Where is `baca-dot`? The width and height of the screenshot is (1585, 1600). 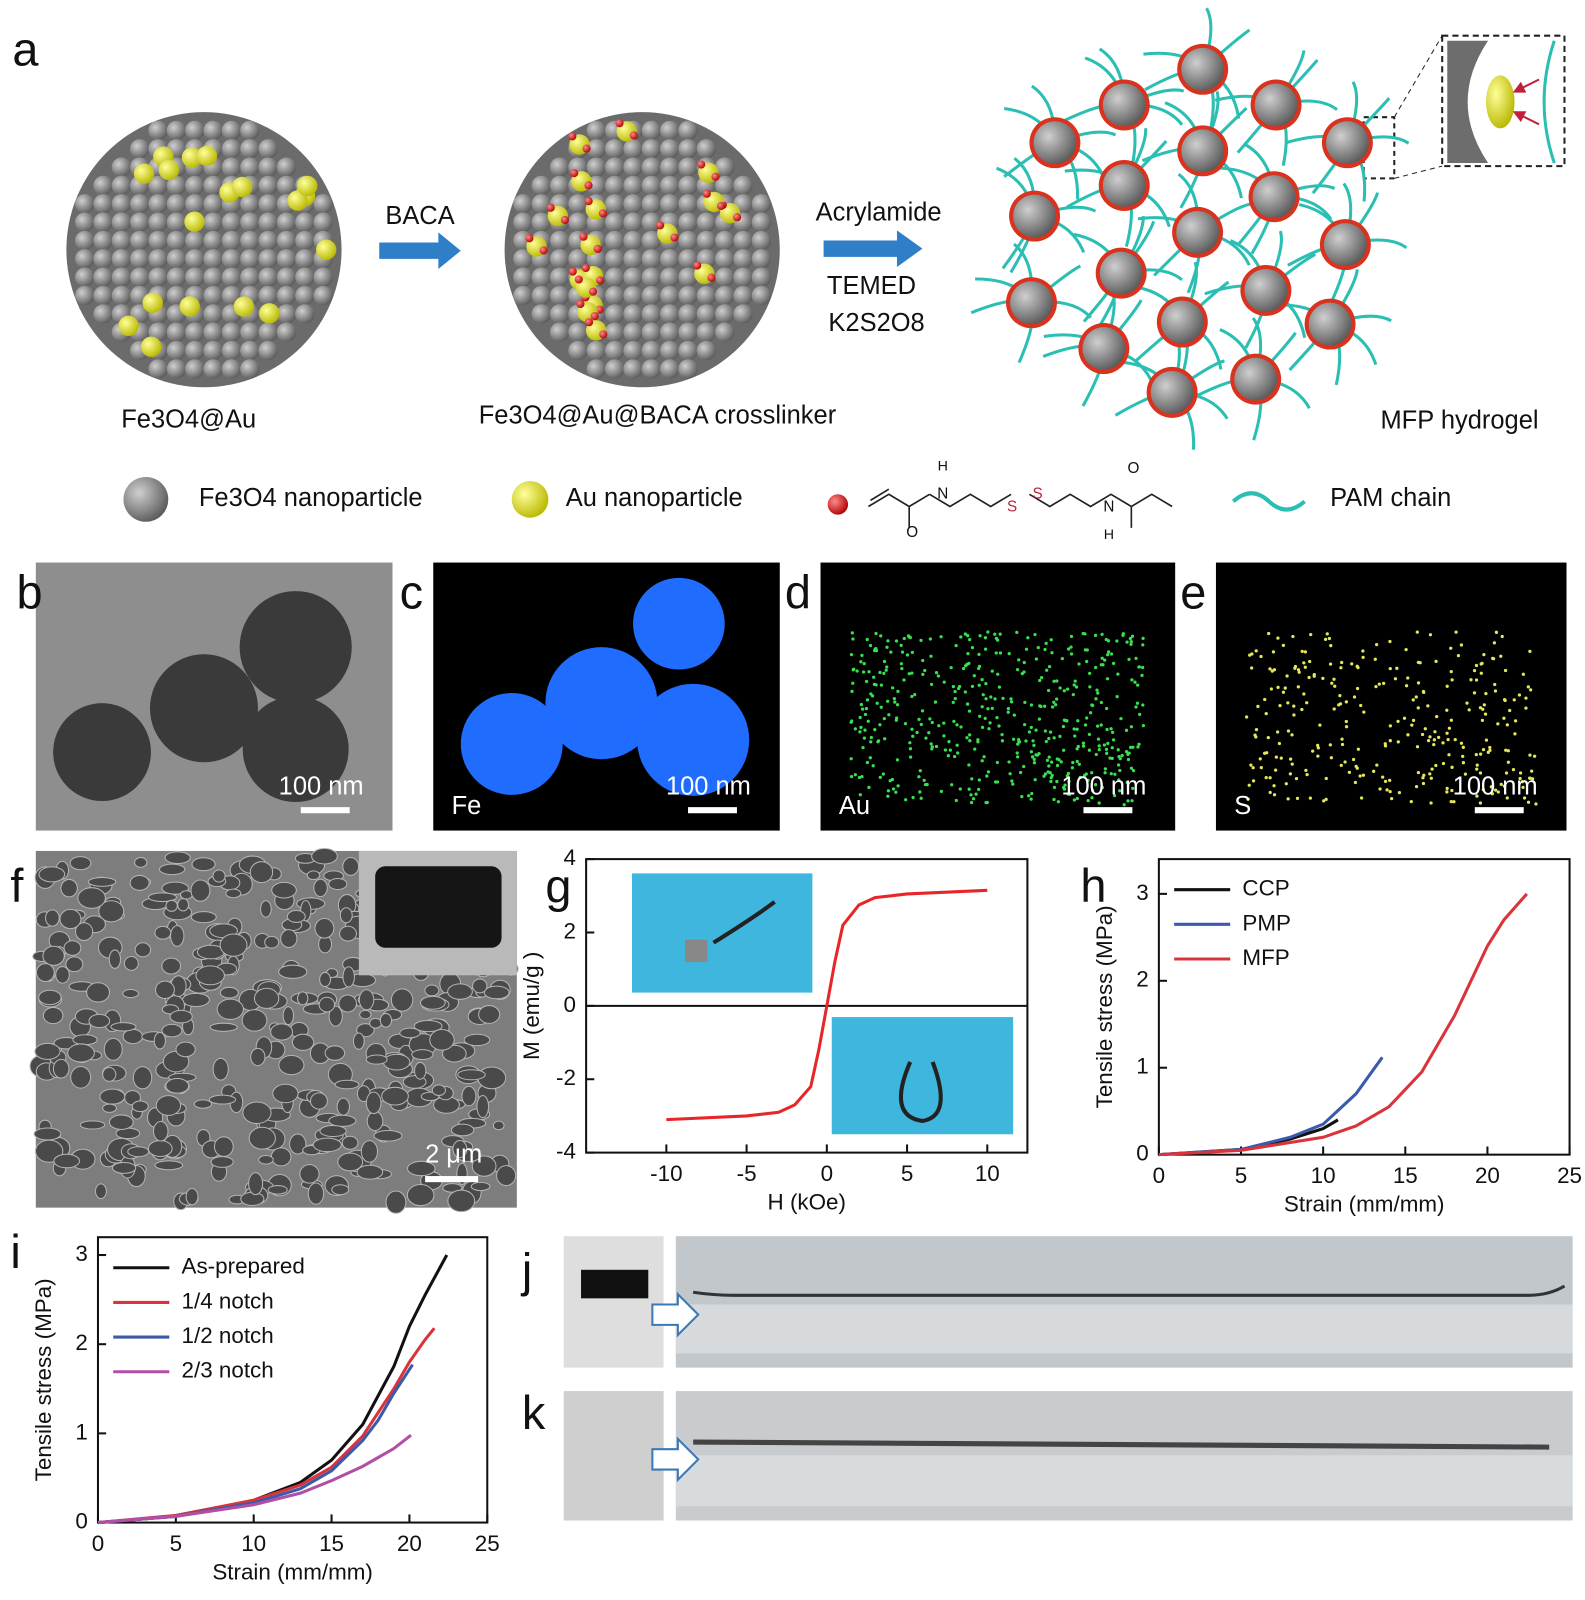
baca-dot is located at coordinates (593, 291).